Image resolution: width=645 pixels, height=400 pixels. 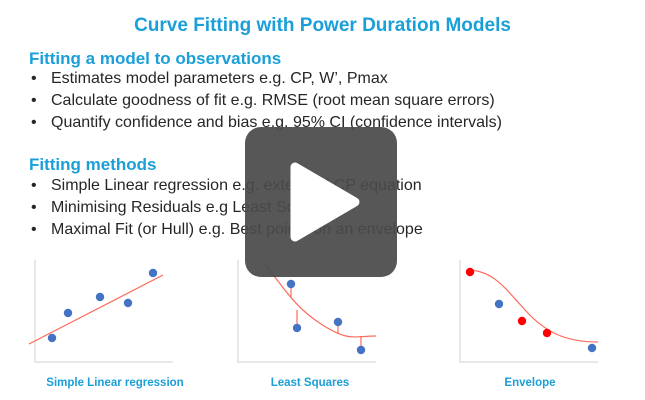 I want to click on fit-curve, so click(x=319, y=299).